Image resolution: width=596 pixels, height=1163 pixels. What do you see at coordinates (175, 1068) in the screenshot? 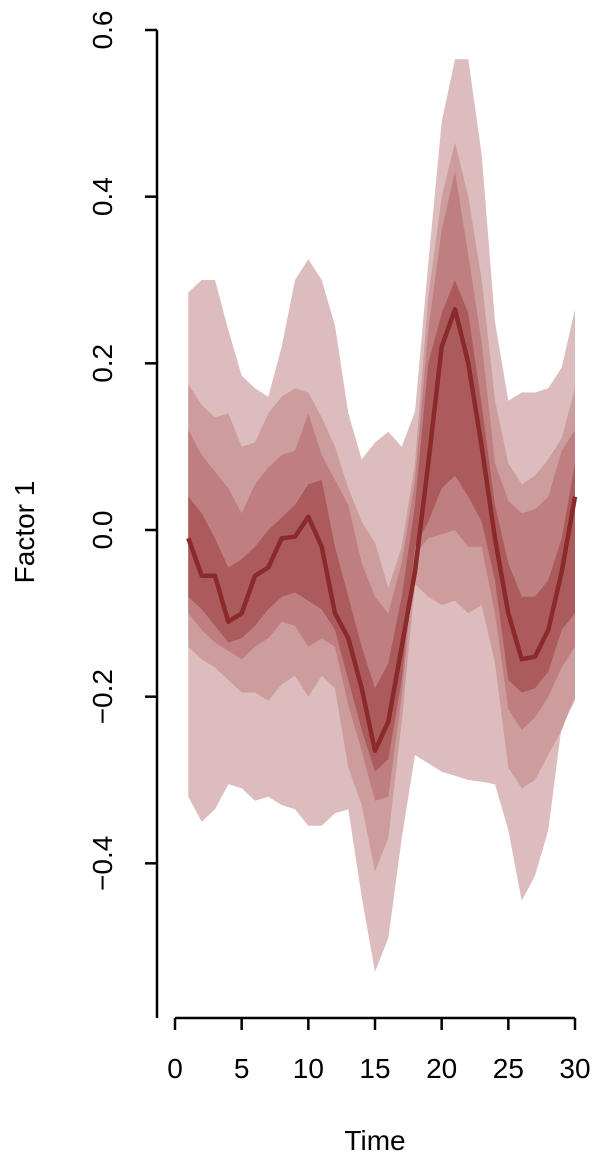
I see `x-tick-label: 0` at bounding box center [175, 1068].